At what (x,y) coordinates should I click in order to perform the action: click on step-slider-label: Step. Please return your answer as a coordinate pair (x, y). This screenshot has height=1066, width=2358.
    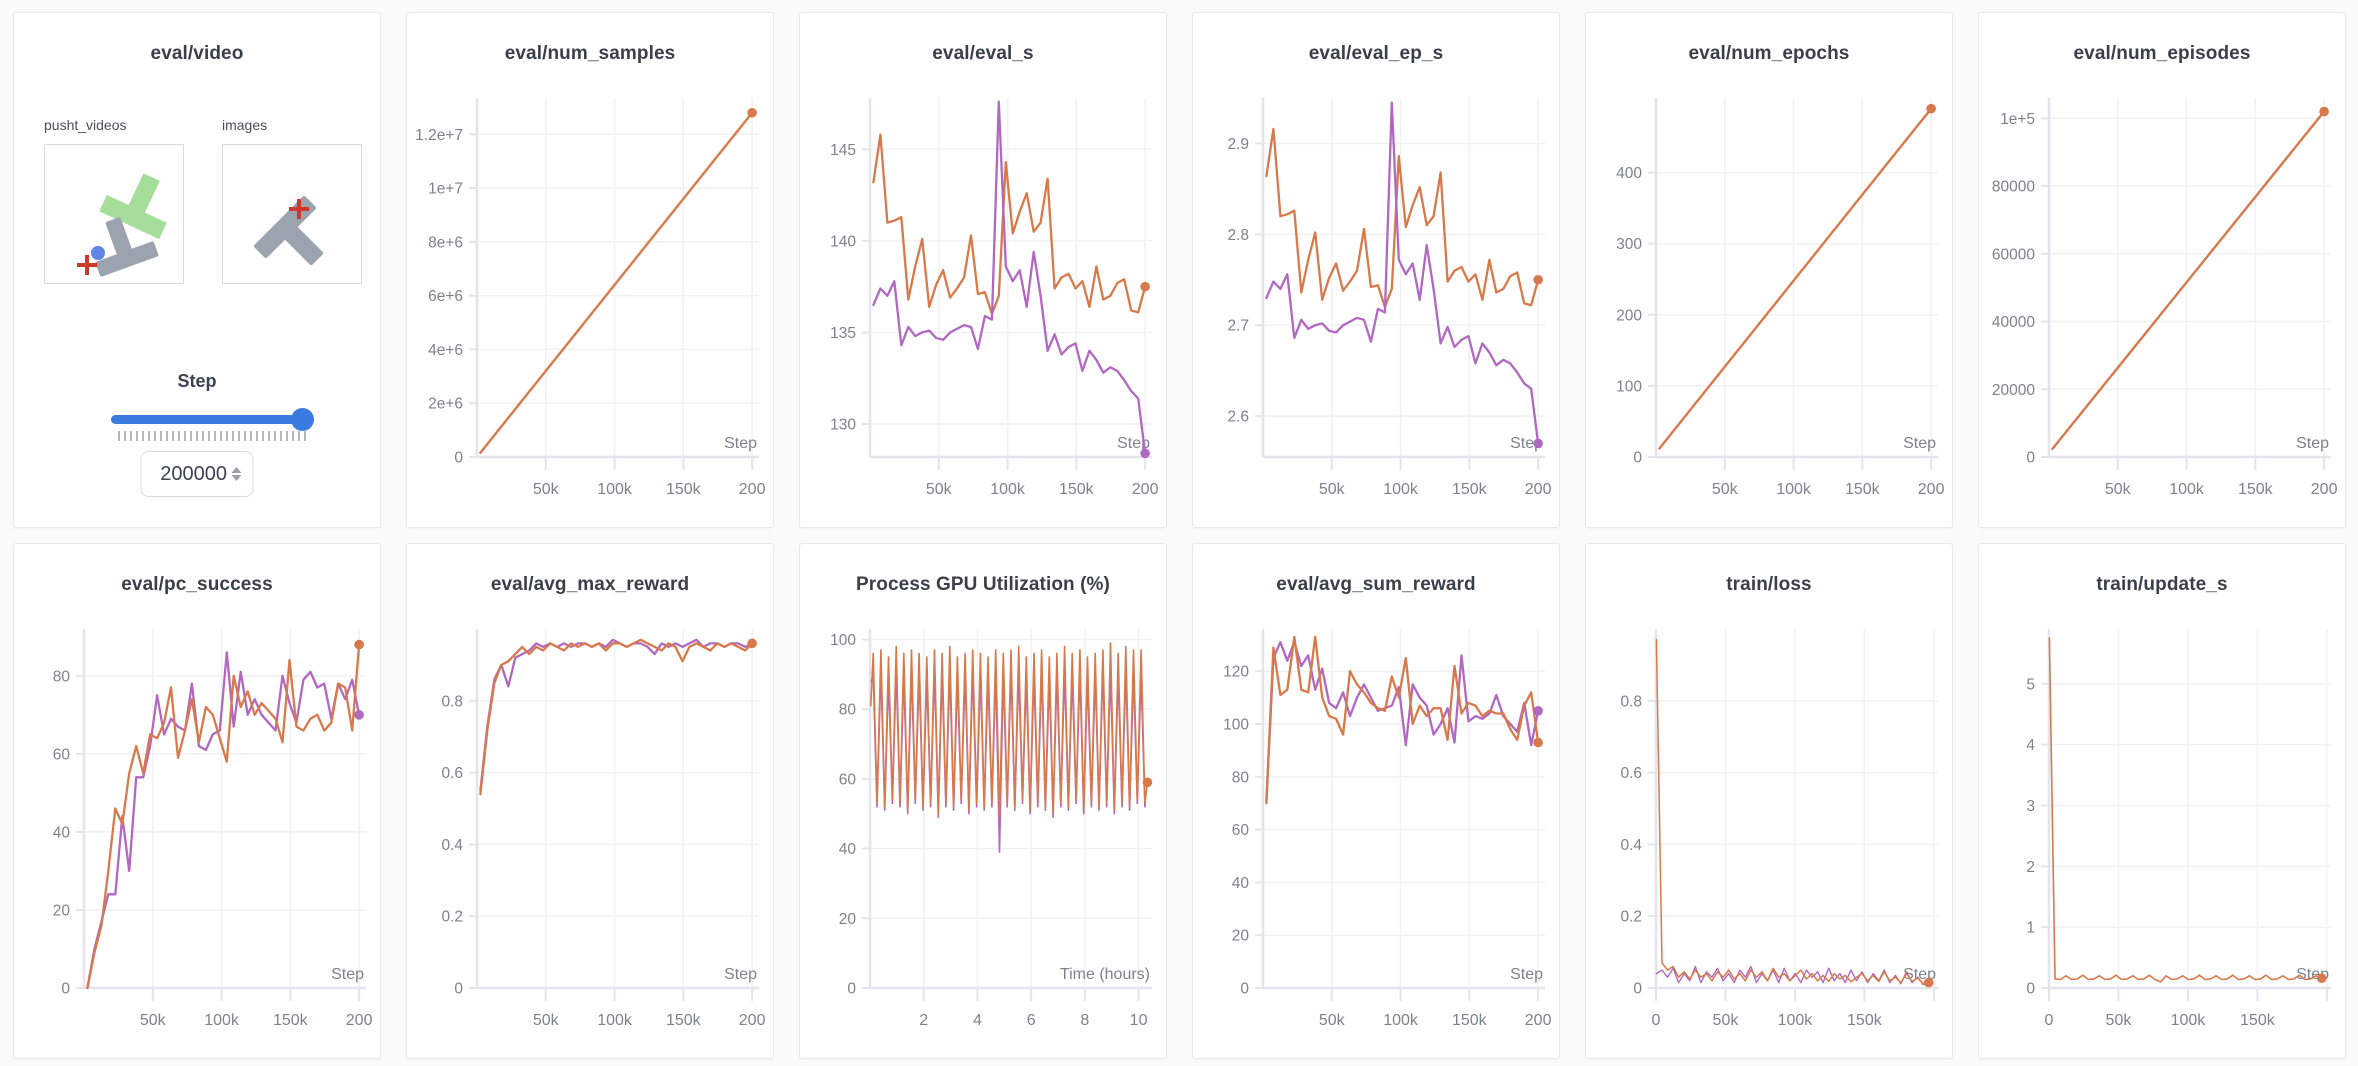
    Looking at the image, I should click on (197, 381).